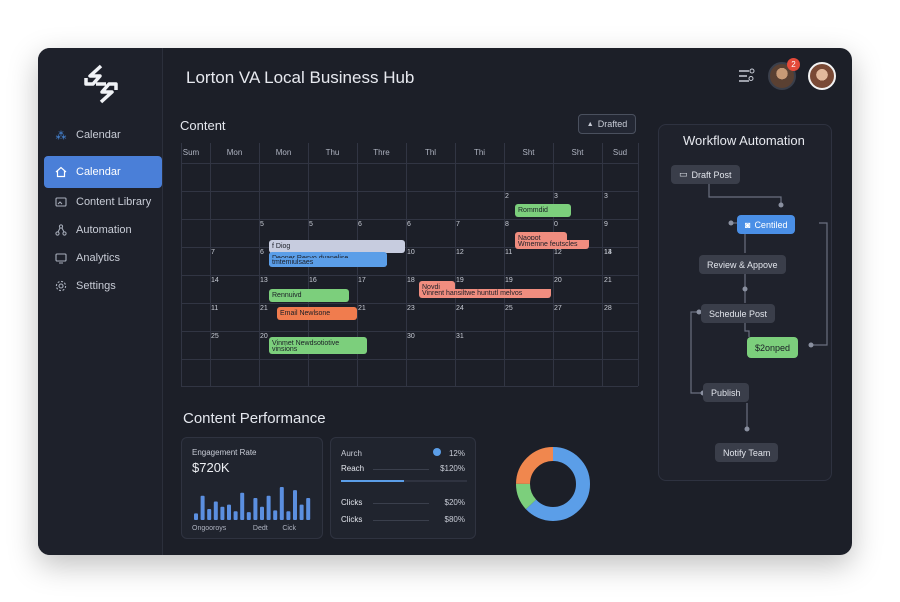 The height and width of the screenshot is (602, 900). What do you see at coordinates (748, 224) in the screenshot?
I see `check-circle-icon: ◙` at bounding box center [748, 224].